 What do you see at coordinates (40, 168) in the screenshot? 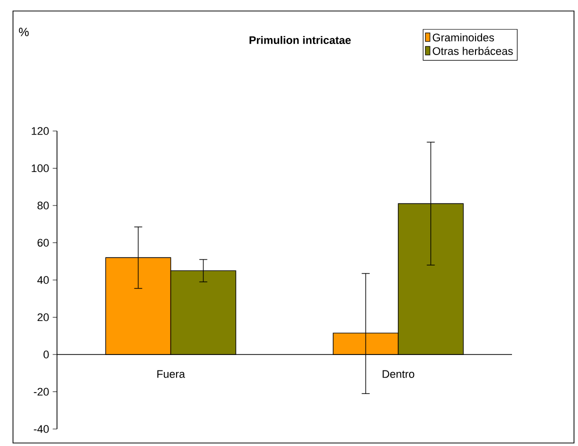
I see `y-tick-label: 100` at bounding box center [40, 168].